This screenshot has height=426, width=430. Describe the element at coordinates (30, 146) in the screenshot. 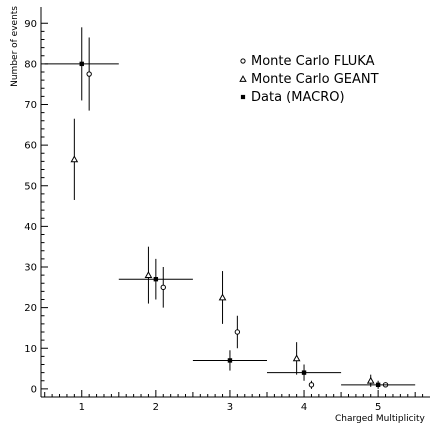

I see `y-tick-label: 60` at that location.